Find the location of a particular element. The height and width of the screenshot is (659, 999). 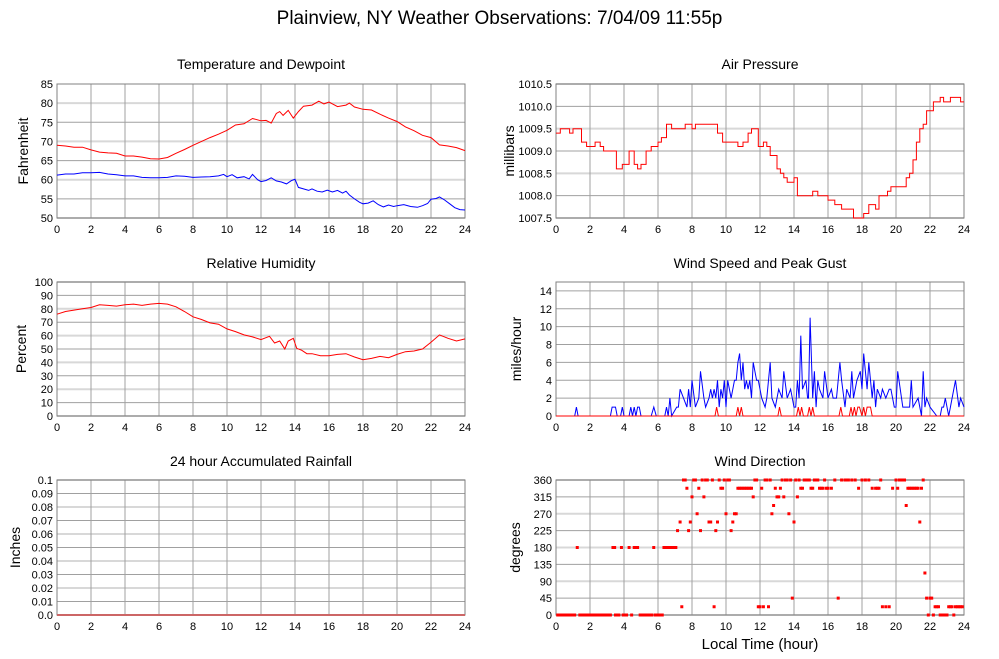

y-tick-label: 1010.5 is located at coordinates (535, 85).